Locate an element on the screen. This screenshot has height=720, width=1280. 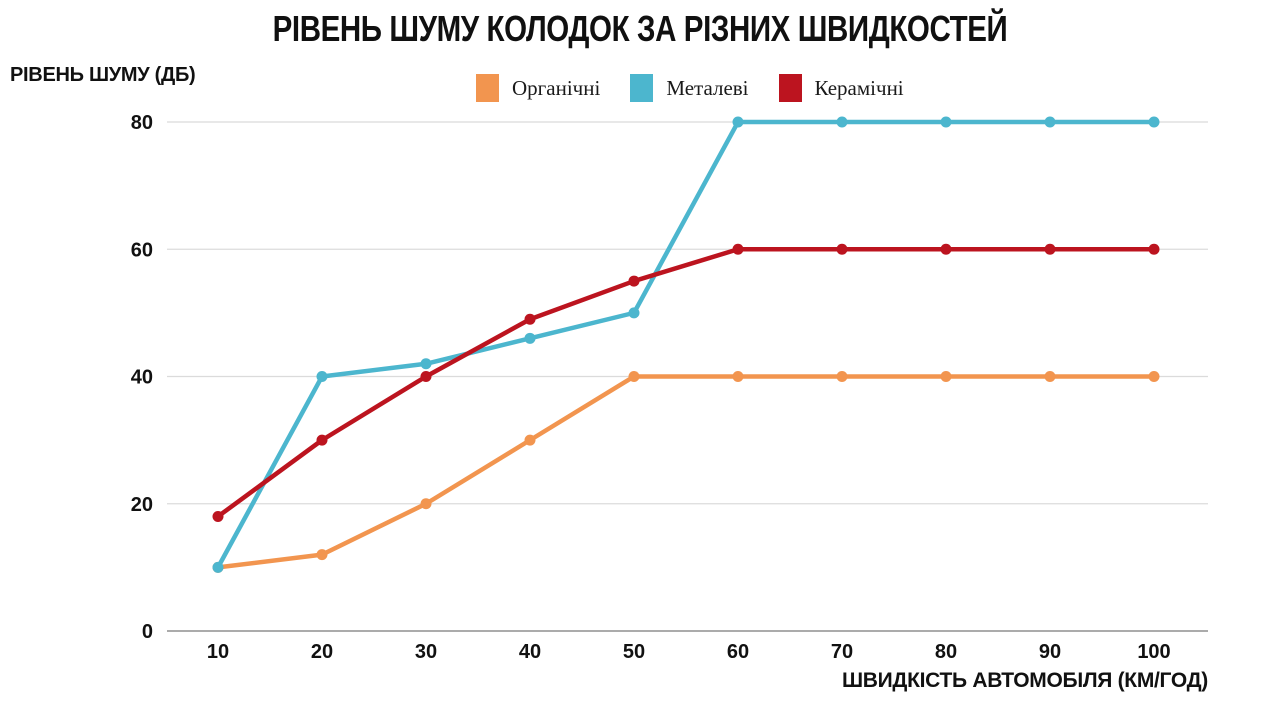
data-point-s1-x30 is located at coordinates (426, 364).